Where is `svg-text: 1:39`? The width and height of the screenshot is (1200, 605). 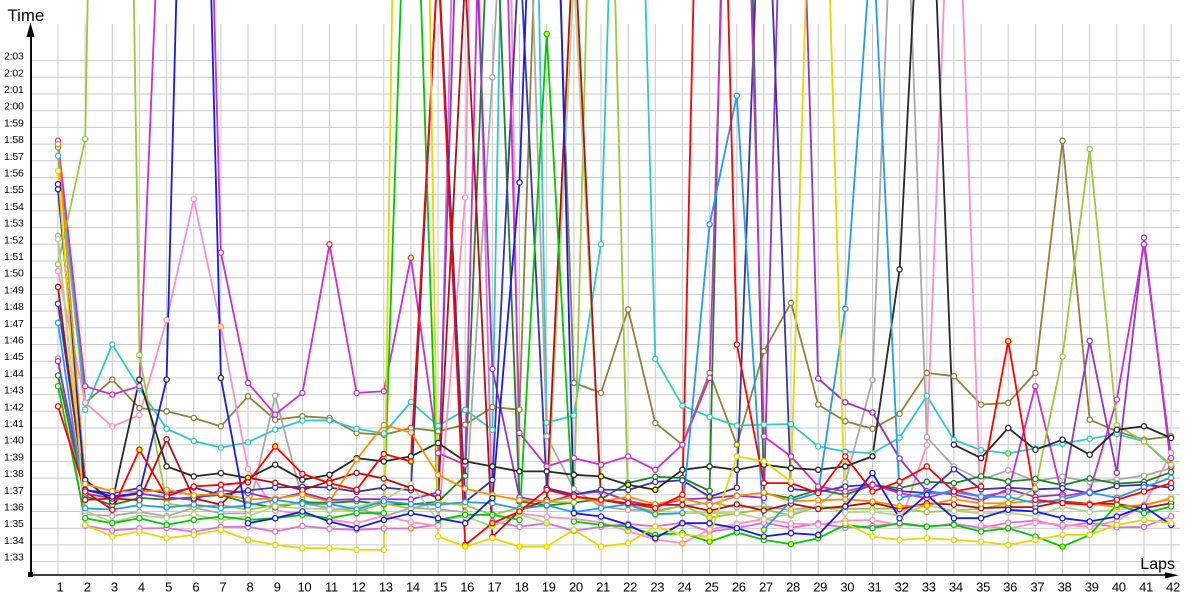
svg-text: 1:39 is located at coordinates (14, 457).